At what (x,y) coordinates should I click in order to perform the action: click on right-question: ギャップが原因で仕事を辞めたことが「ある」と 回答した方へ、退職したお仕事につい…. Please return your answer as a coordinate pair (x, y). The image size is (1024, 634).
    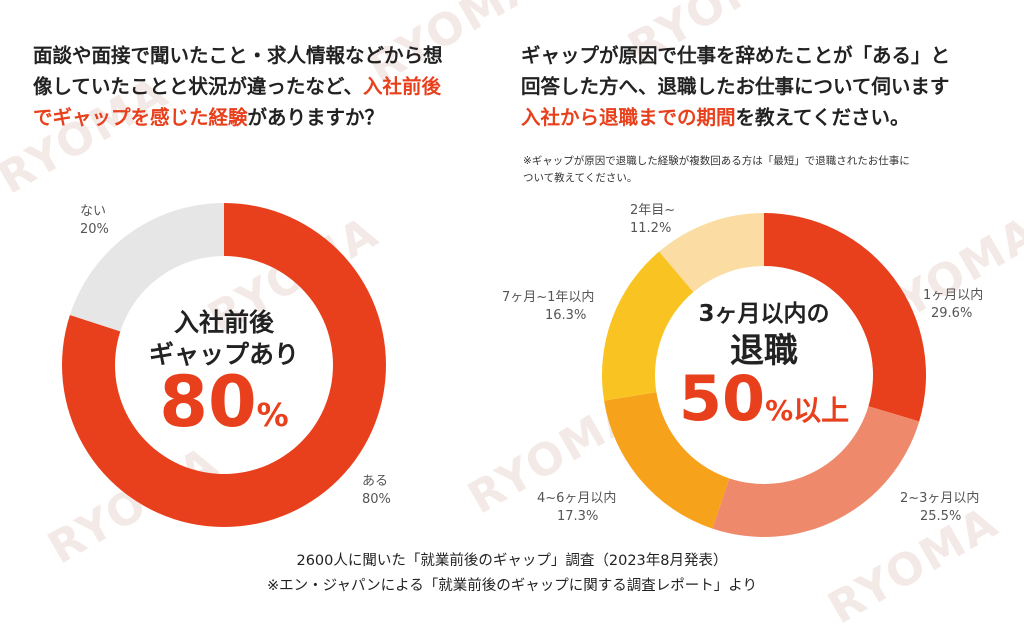
    Looking at the image, I should click on (735, 86).